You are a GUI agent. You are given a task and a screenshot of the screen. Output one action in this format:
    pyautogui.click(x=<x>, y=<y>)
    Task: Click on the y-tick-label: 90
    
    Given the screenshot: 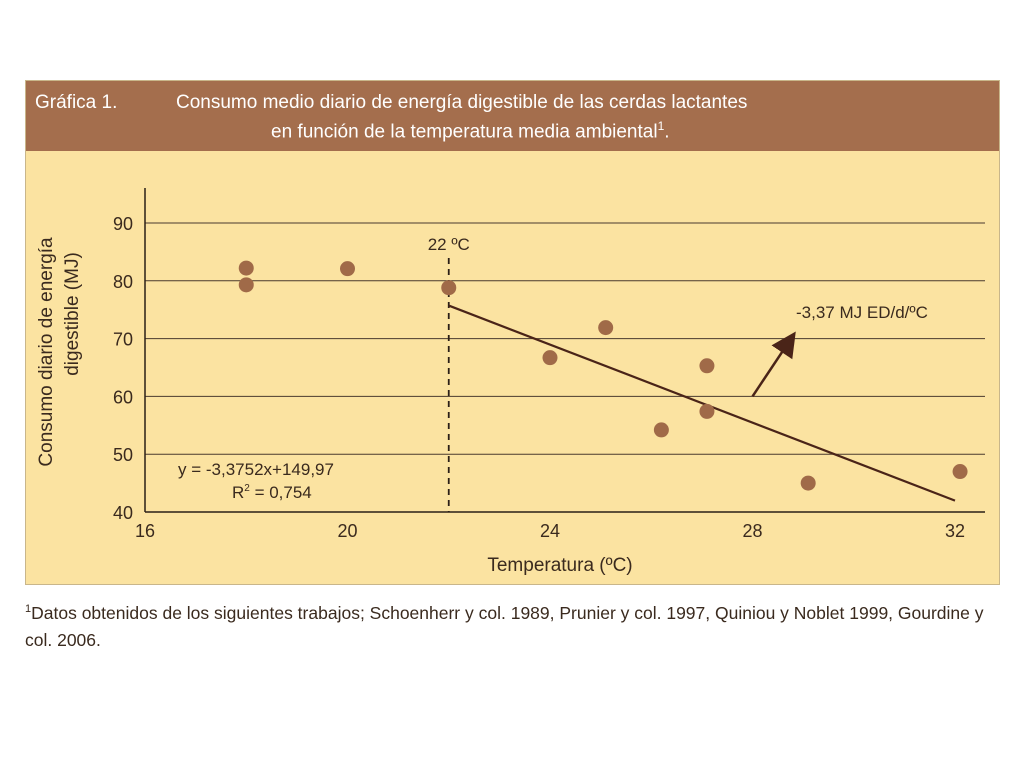 What is the action you would take?
    pyautogui.click(x=123, y=224)
    